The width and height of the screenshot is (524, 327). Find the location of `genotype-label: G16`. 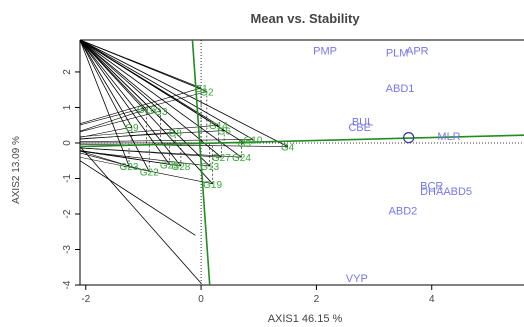

genotype-label: G16 is located at coordinates (146, 110).